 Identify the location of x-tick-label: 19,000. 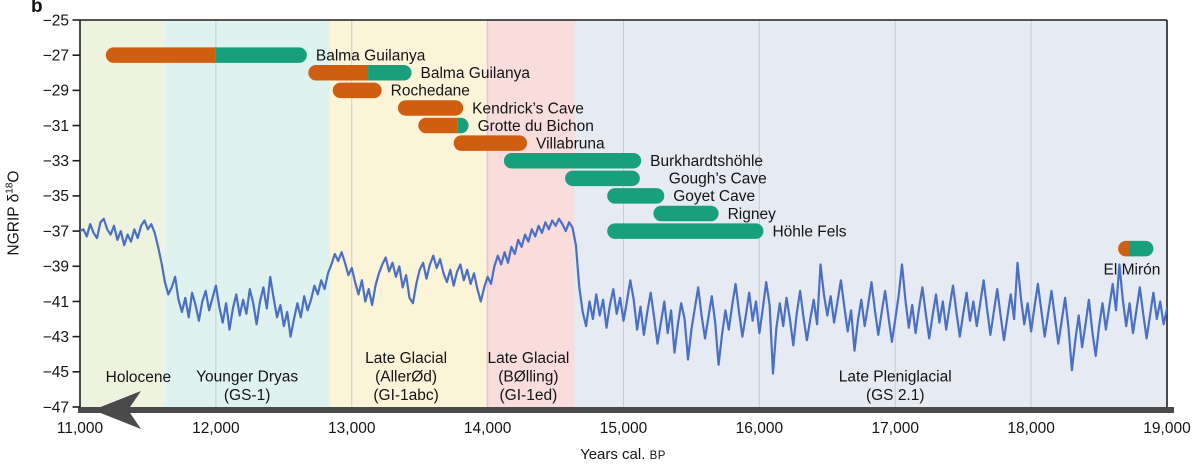
(1167, 428).